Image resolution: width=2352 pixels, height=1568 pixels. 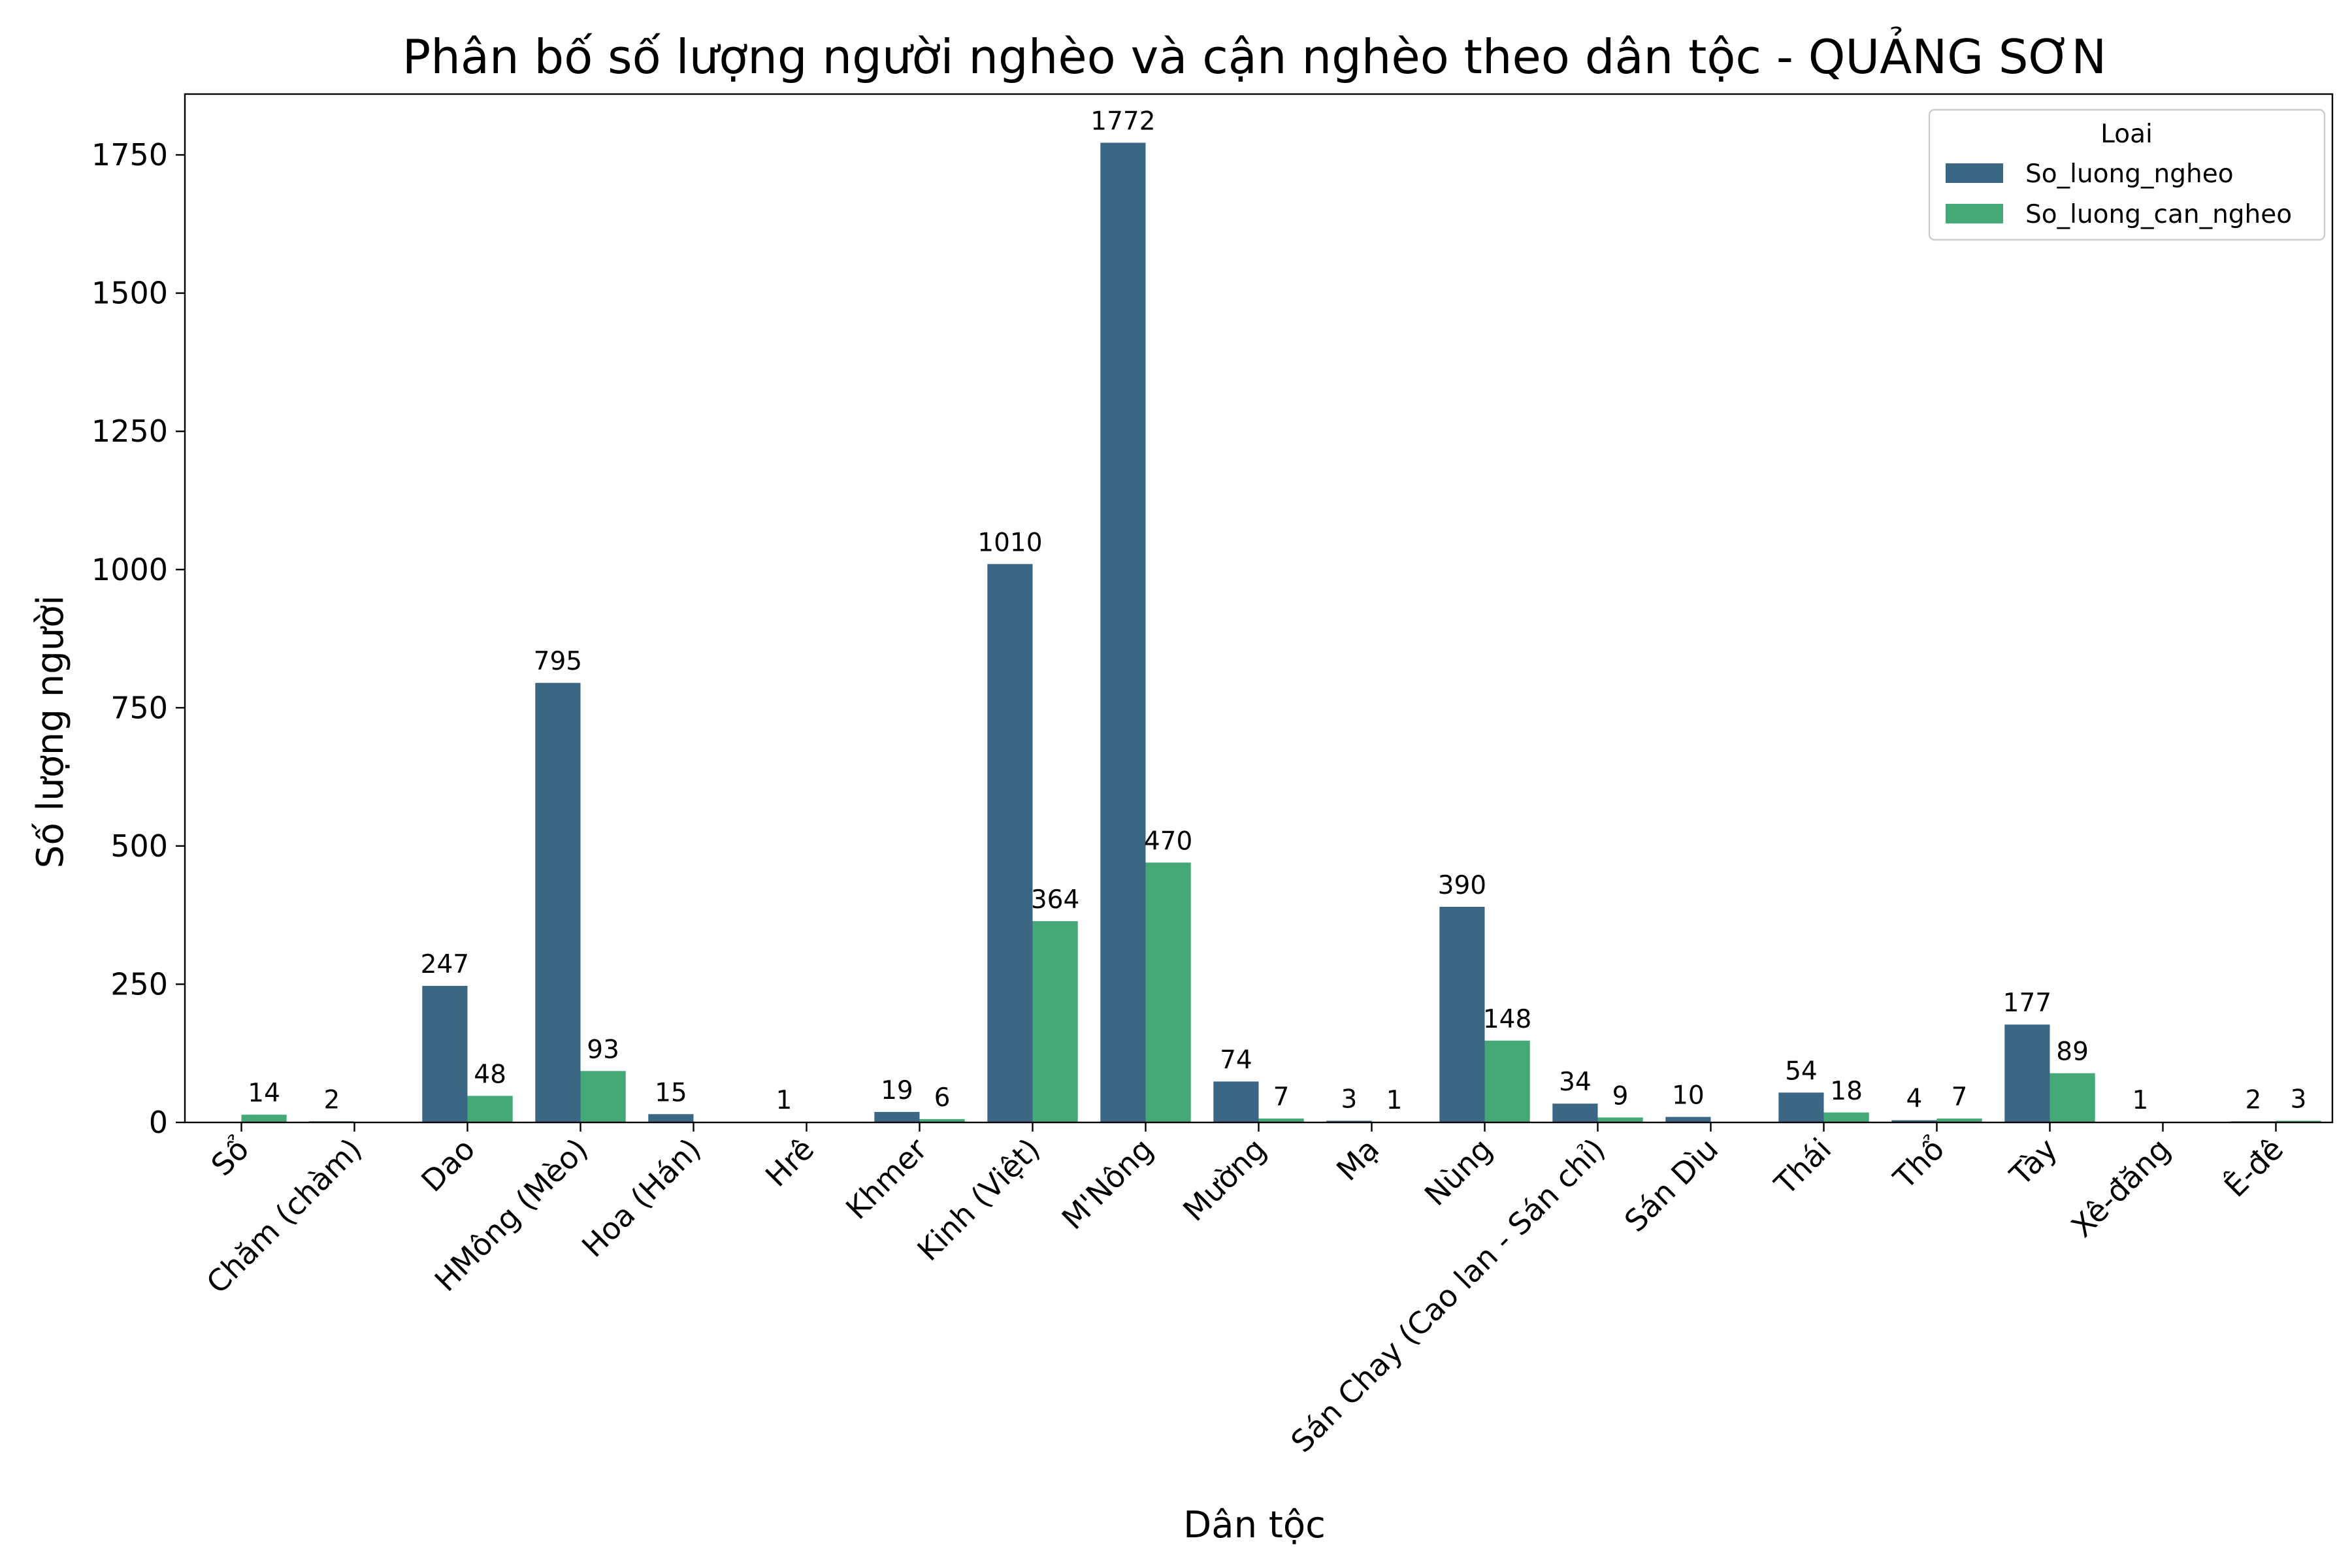 What do you see at coordinates (1918, 1164) in the screenshot?
I see `x-tick-label-tho: Thổ` at bounding box center [1918, 1164].